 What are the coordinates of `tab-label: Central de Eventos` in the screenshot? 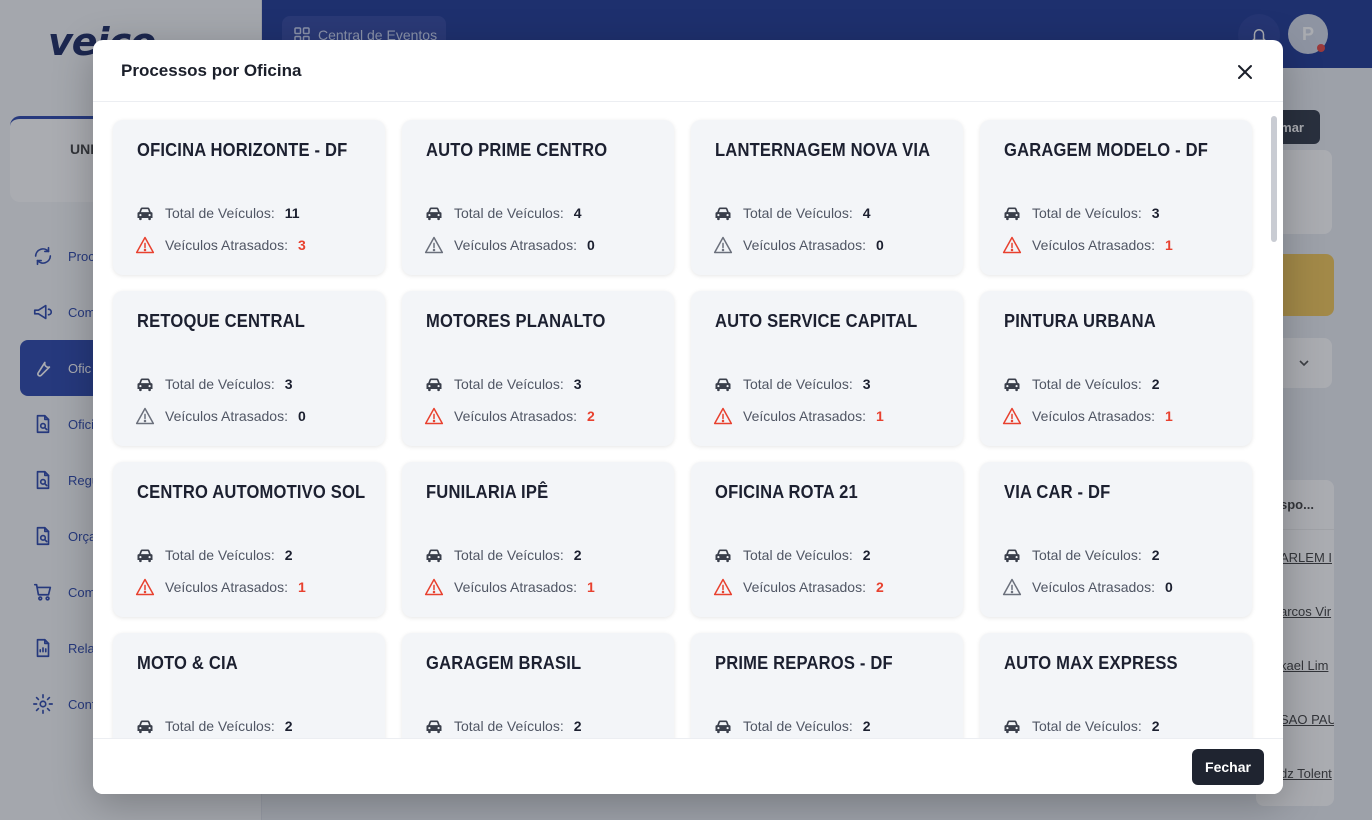 It's located at (378, 35).